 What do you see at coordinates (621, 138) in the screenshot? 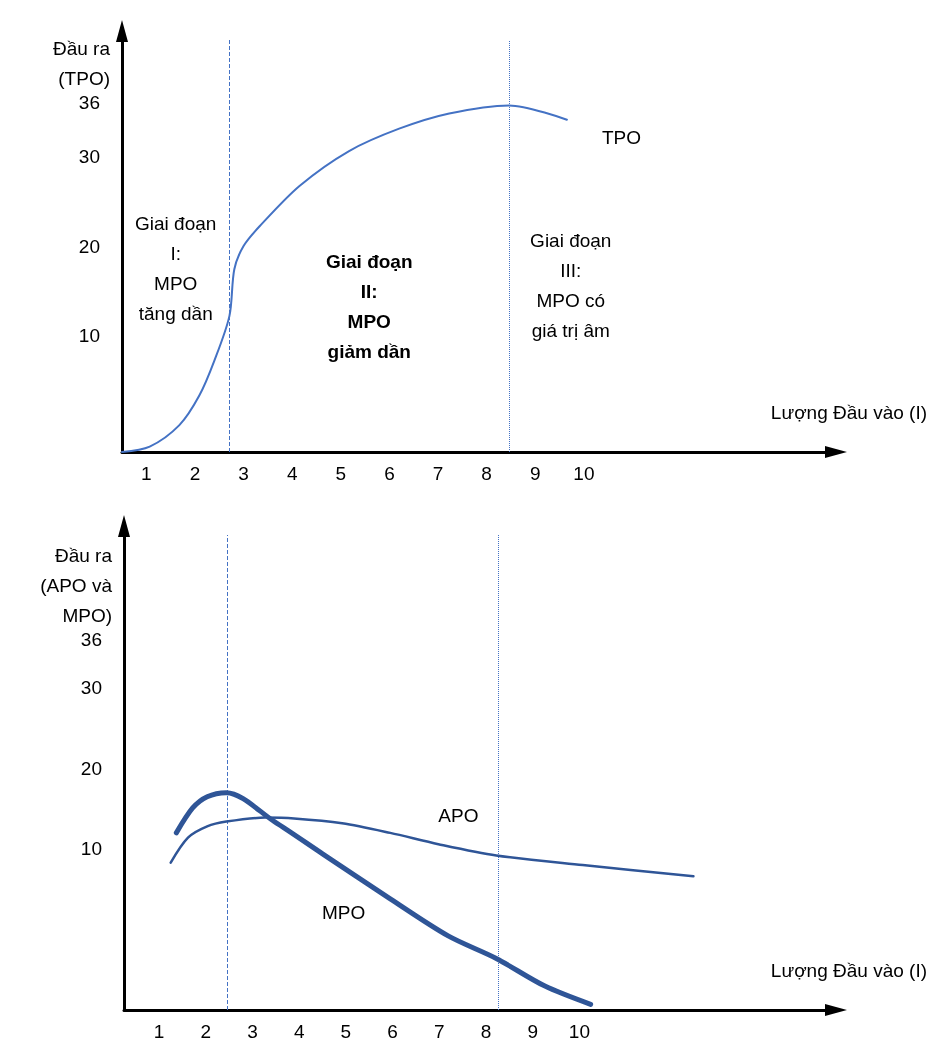
I see `series-label: TPO` at bounding box center [621, 138].